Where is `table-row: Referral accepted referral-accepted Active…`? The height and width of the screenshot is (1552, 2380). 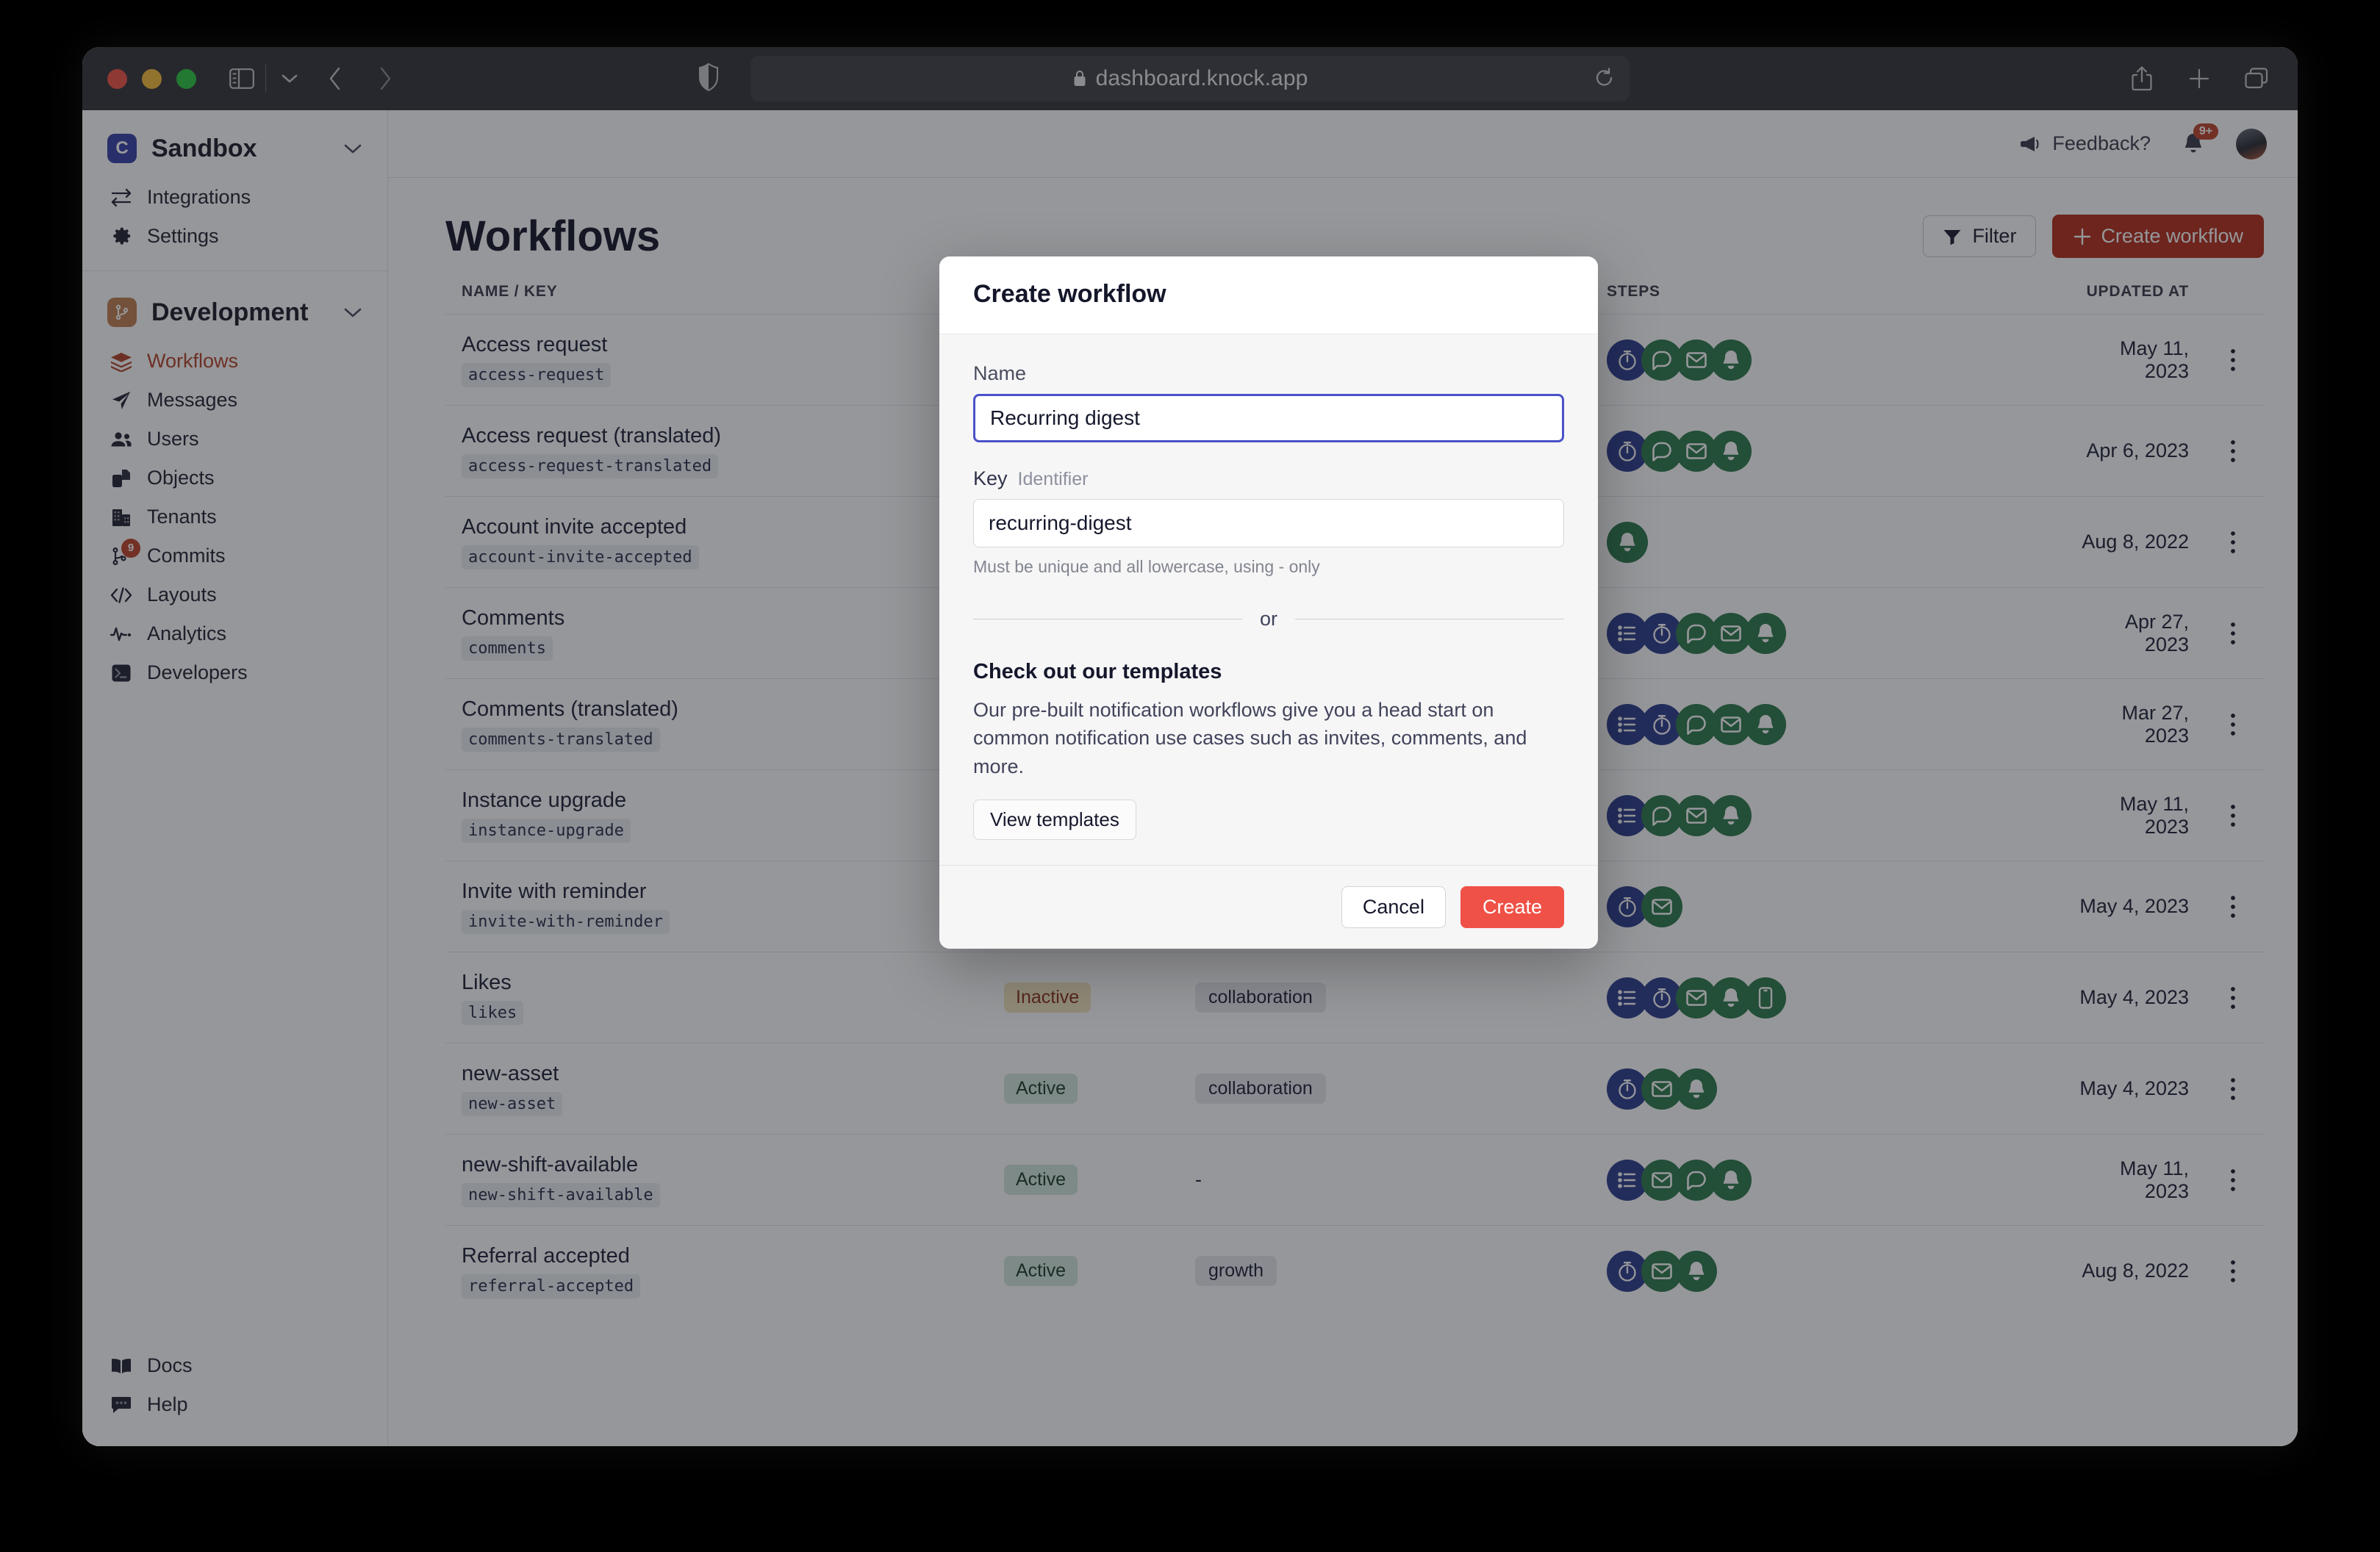 table-row: Referral accepted referral-accepted Active… is located at coordinates (1355, 1270).